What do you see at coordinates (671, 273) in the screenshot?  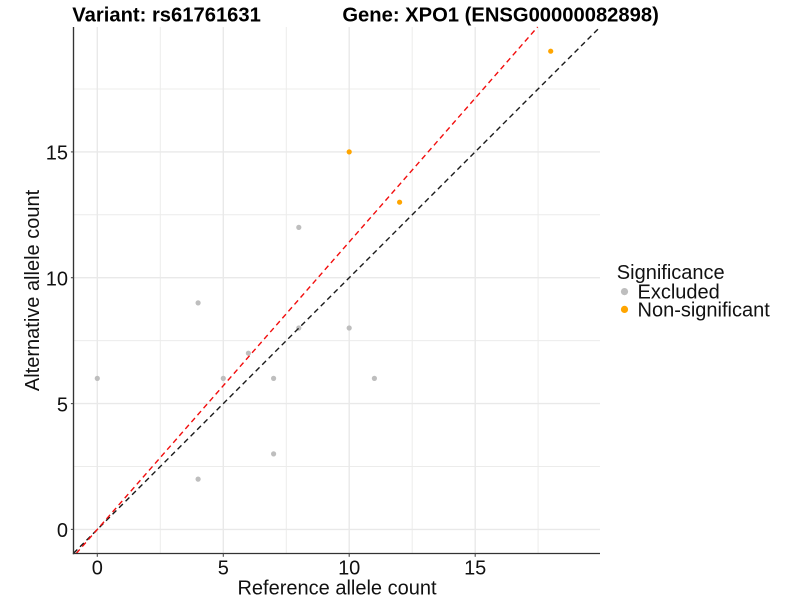 I see `svg-text: Significance` at bounding box center [671, 273].